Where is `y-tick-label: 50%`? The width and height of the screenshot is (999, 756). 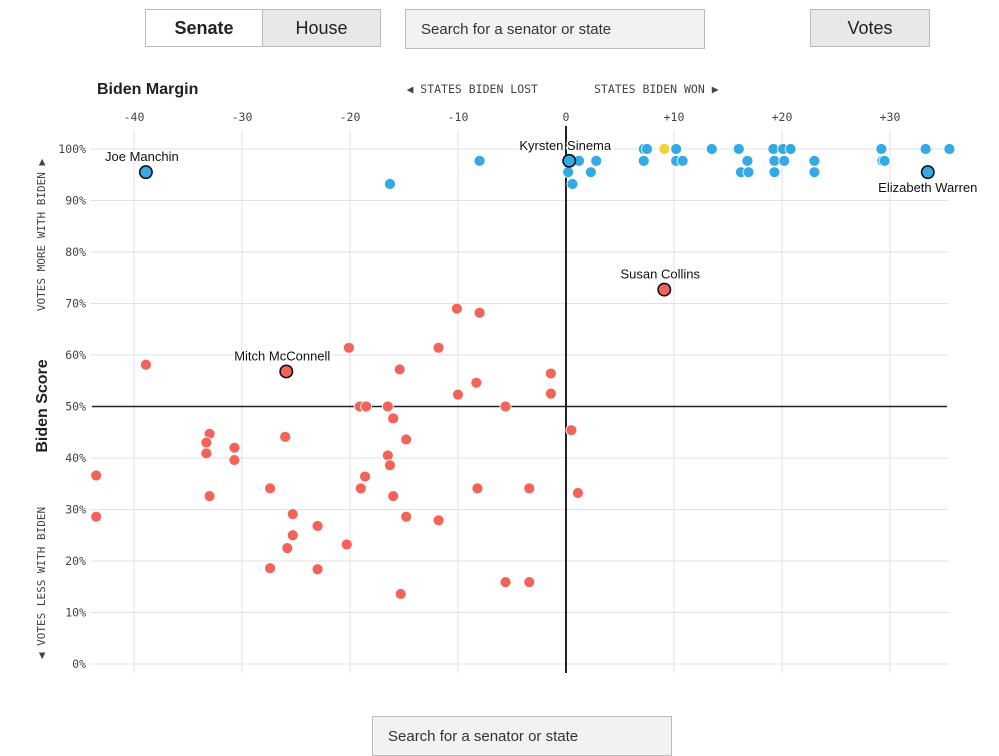 y-tick-label: 50% is located at coordinates (75, 407).